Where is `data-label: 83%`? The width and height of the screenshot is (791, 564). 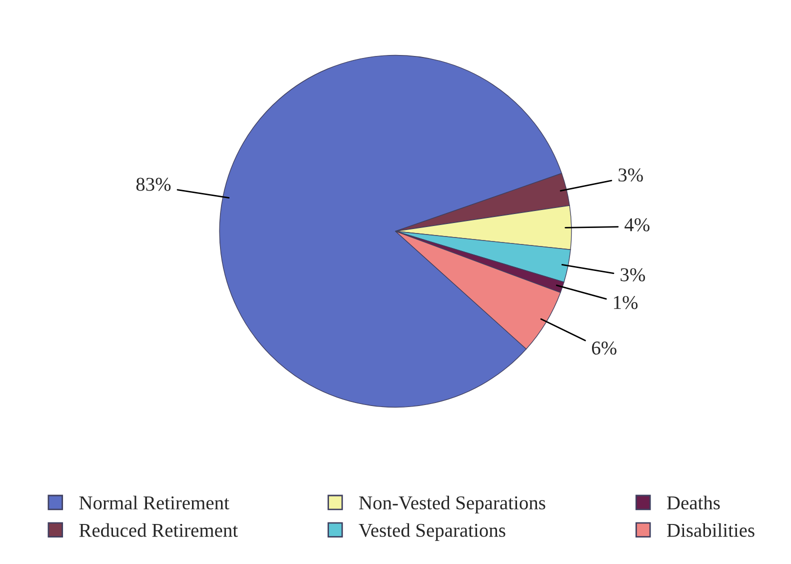
data-label: 83% is located at coordinates (153, 184).